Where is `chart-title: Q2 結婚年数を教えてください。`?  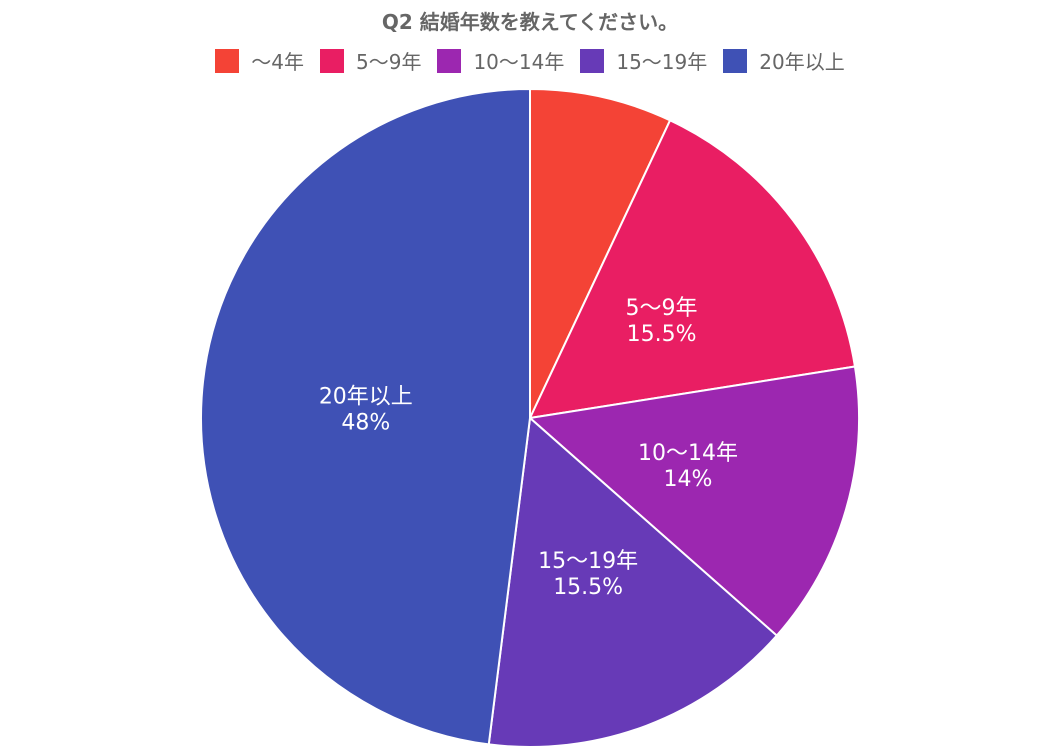
chart-title: Q2 結婚年数を教えてください。 is located at coordinates (530, 22).